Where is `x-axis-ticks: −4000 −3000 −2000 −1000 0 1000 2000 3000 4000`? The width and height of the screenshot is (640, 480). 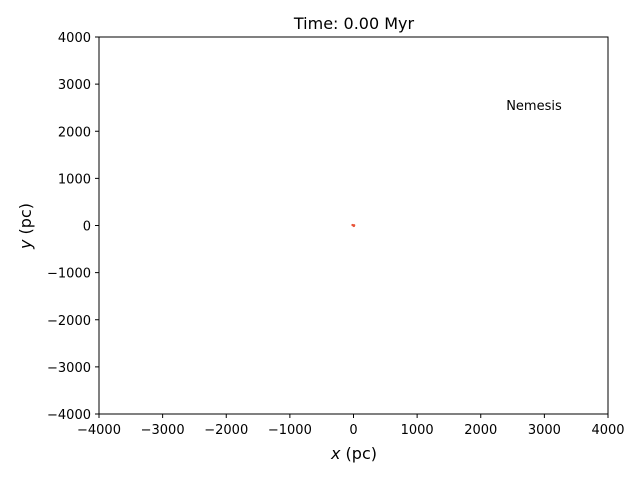
x-axis-ticks: −4000 −3000 −2000 −1000 0 1000 2000 3000 4000 is located at coordinates (351, 426).